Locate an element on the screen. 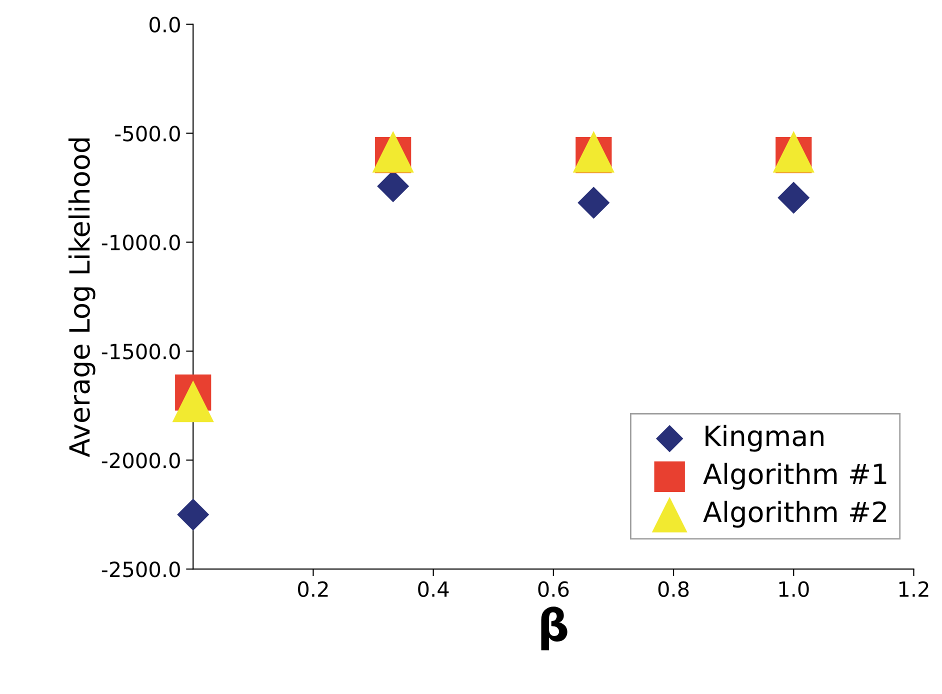 Image resolution: width=942 pixels, height=694 pixels. x-tick-label: 0.6 is located at coordinates (553, 589).